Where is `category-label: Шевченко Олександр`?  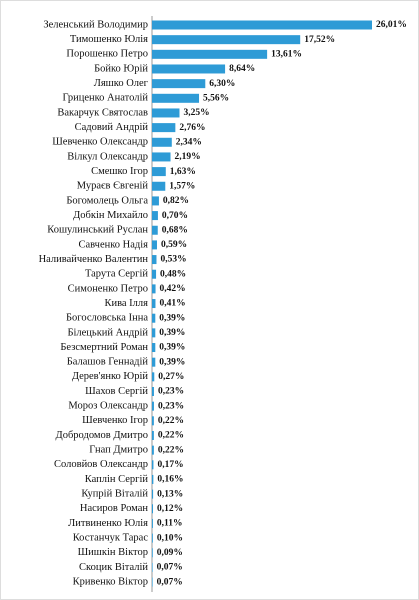 category-label: Шевченко Олександр is located at coordinates (100, 142).